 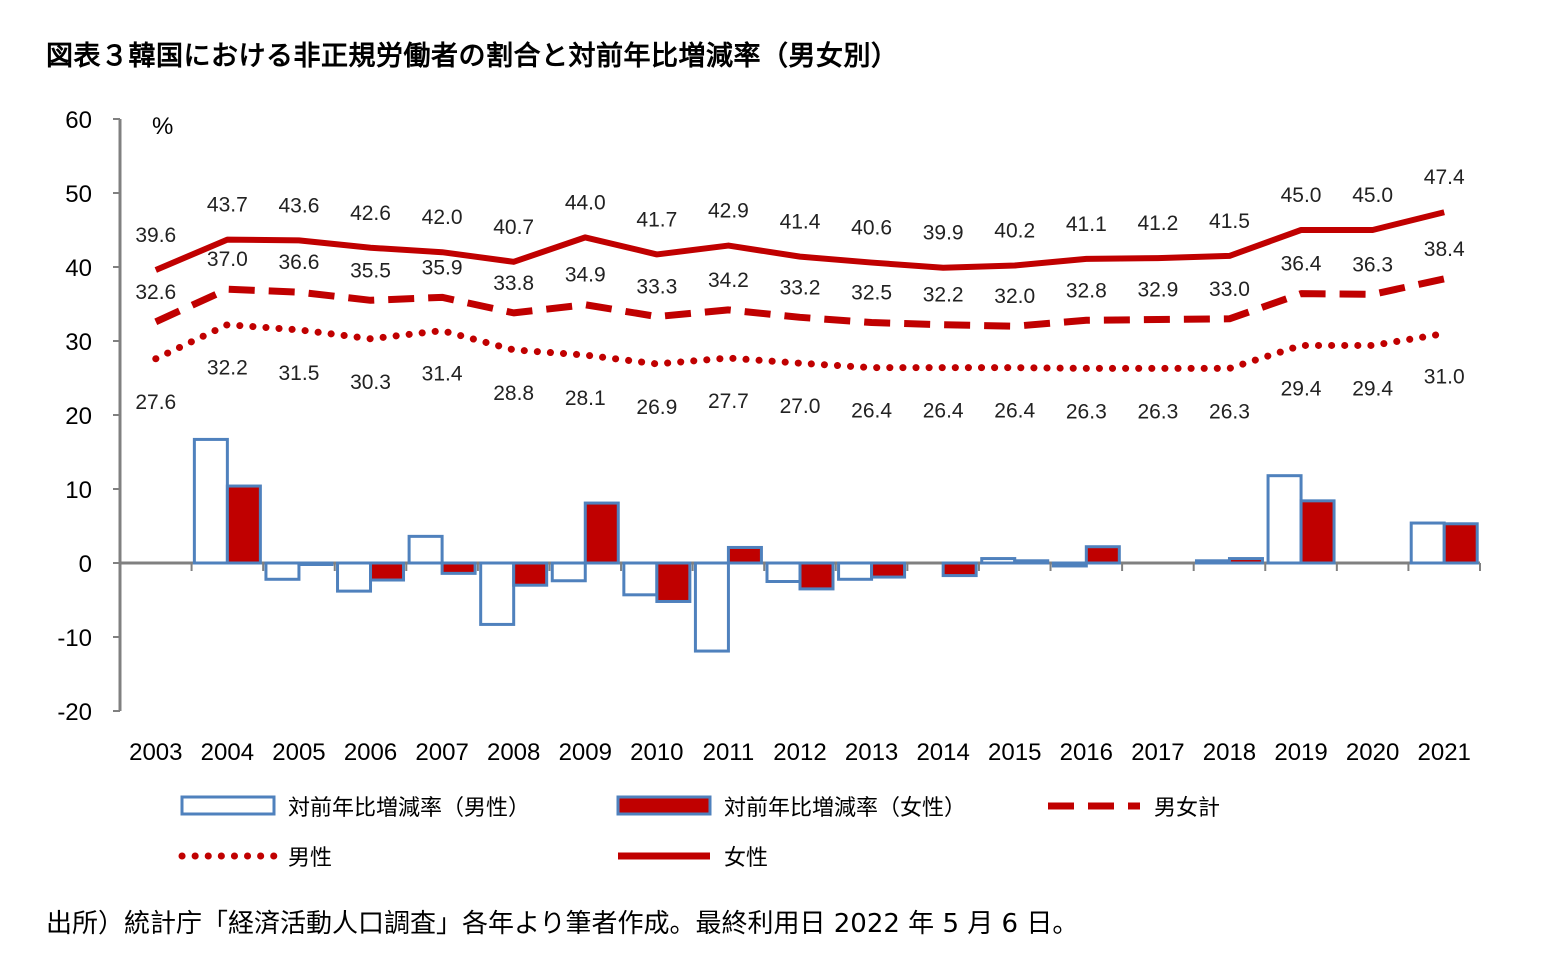 I want to click on data-label: 43.6, so click(x=299, y=205).